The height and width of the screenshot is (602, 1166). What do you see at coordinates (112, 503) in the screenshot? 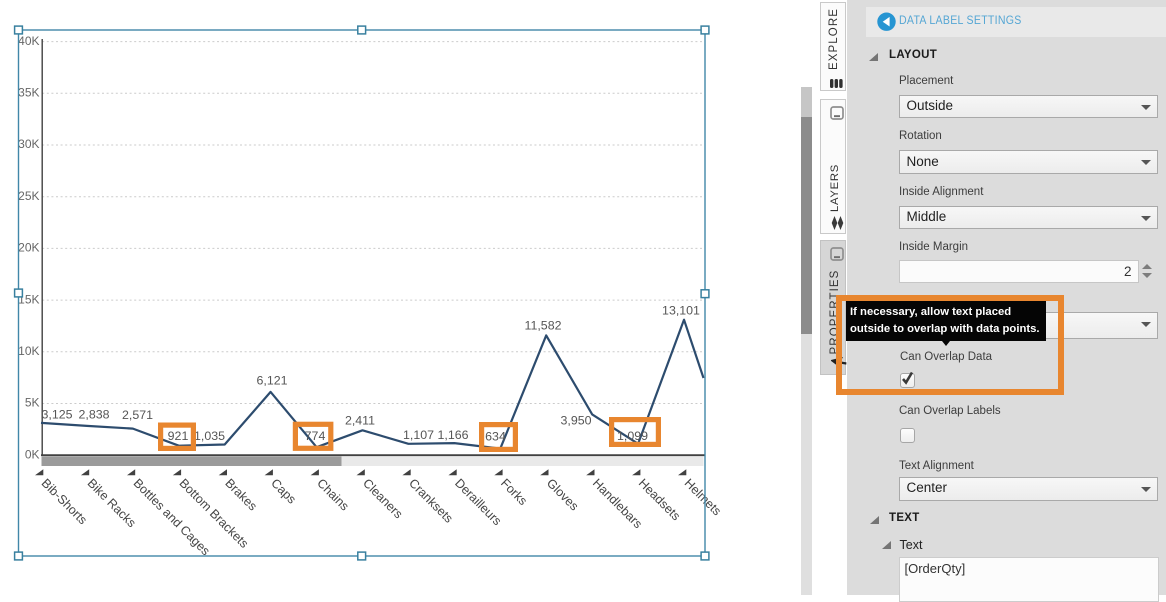
I see `svg-text: Bike Racks` at bounding box center [112, 503].